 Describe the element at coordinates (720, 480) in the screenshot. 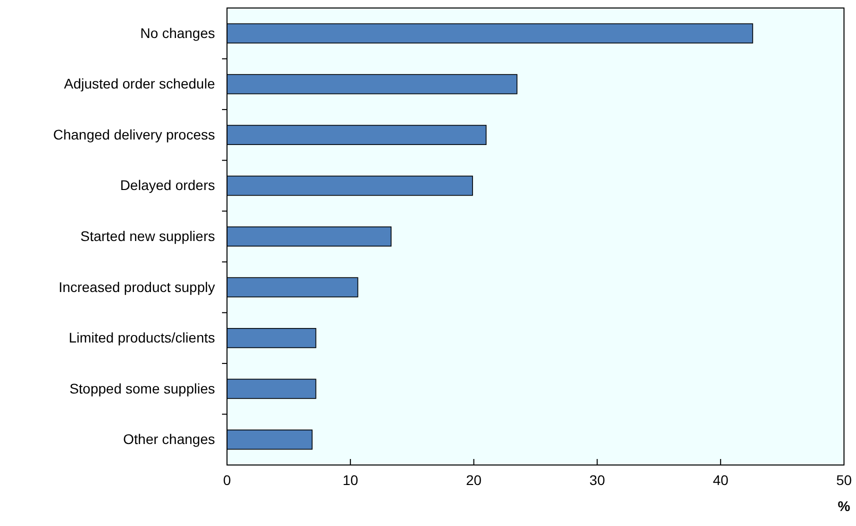

I see `x-tick-label: 40` at that location.